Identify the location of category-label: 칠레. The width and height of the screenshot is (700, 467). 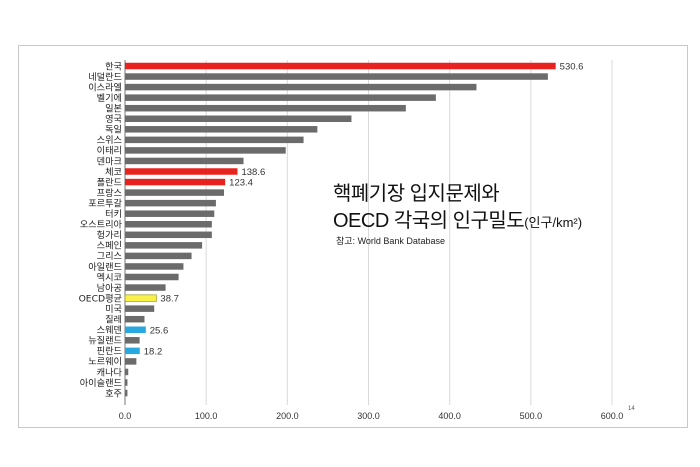
(113, 320).